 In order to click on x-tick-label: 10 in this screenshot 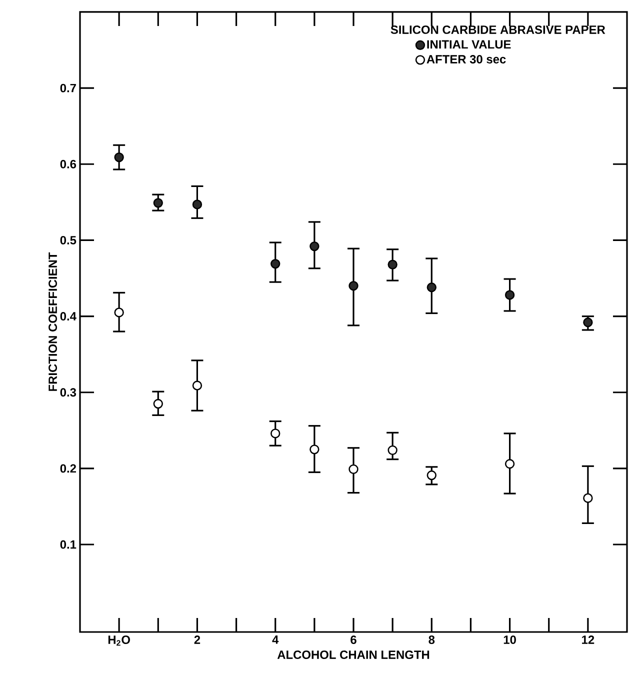, I will do `click(510, 640)`.